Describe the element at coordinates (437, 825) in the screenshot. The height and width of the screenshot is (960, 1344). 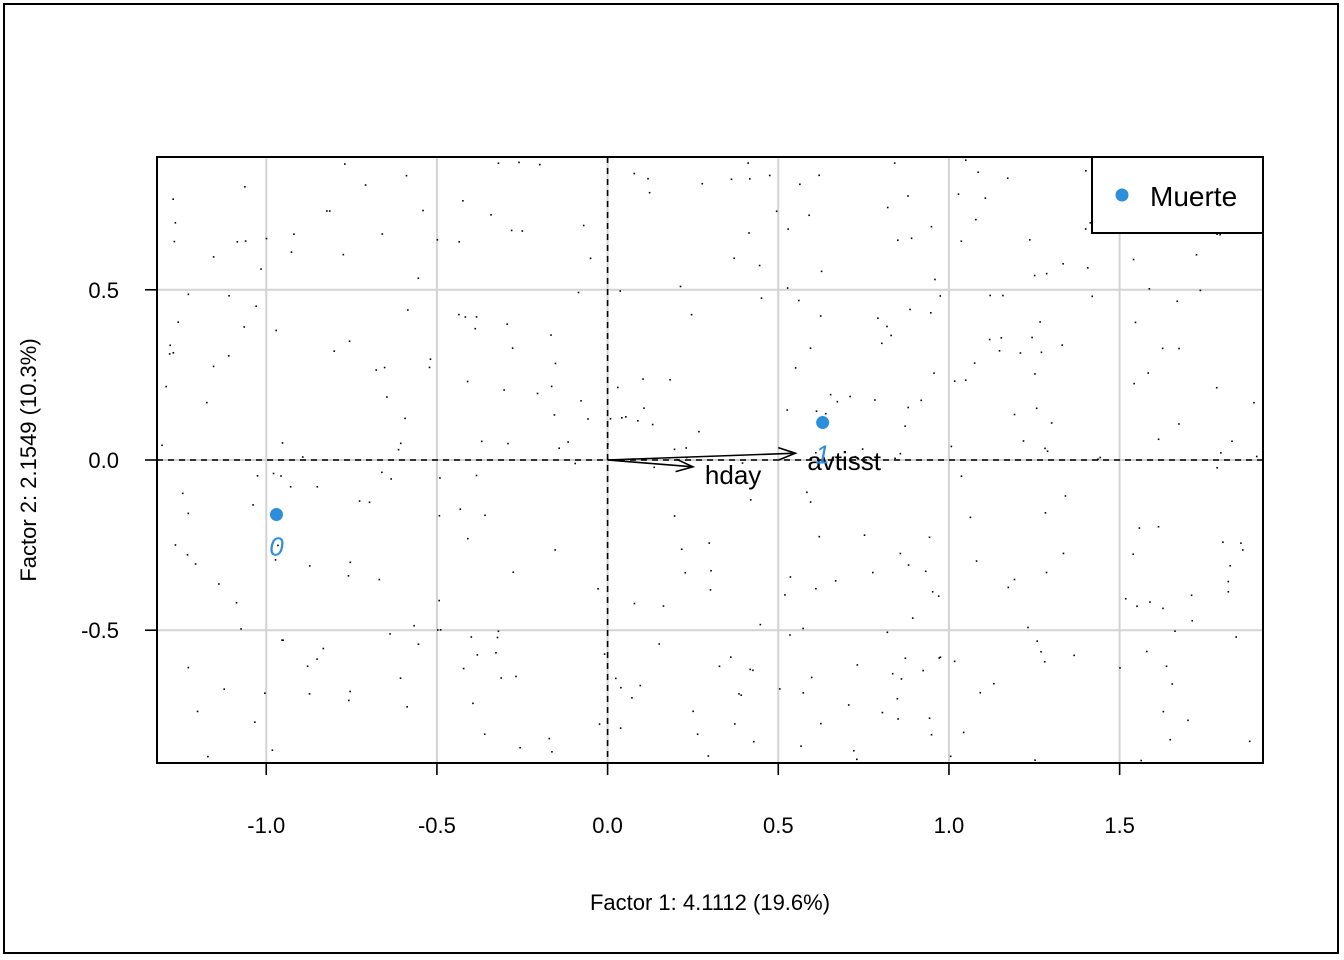
I see `x-tick-label-1: -0.5` at that location.